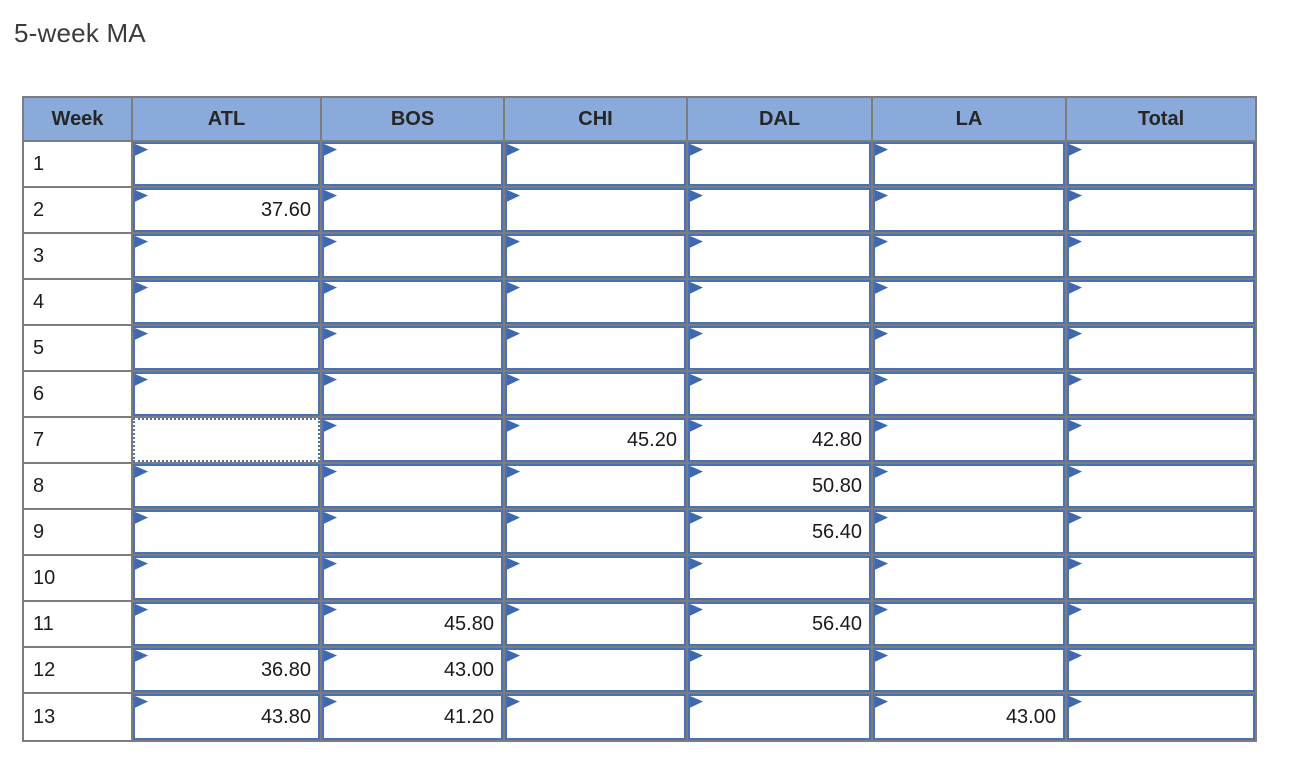 The image size is (1303, 767). I want to click on cell-input: 45.20, so click(595, 440).